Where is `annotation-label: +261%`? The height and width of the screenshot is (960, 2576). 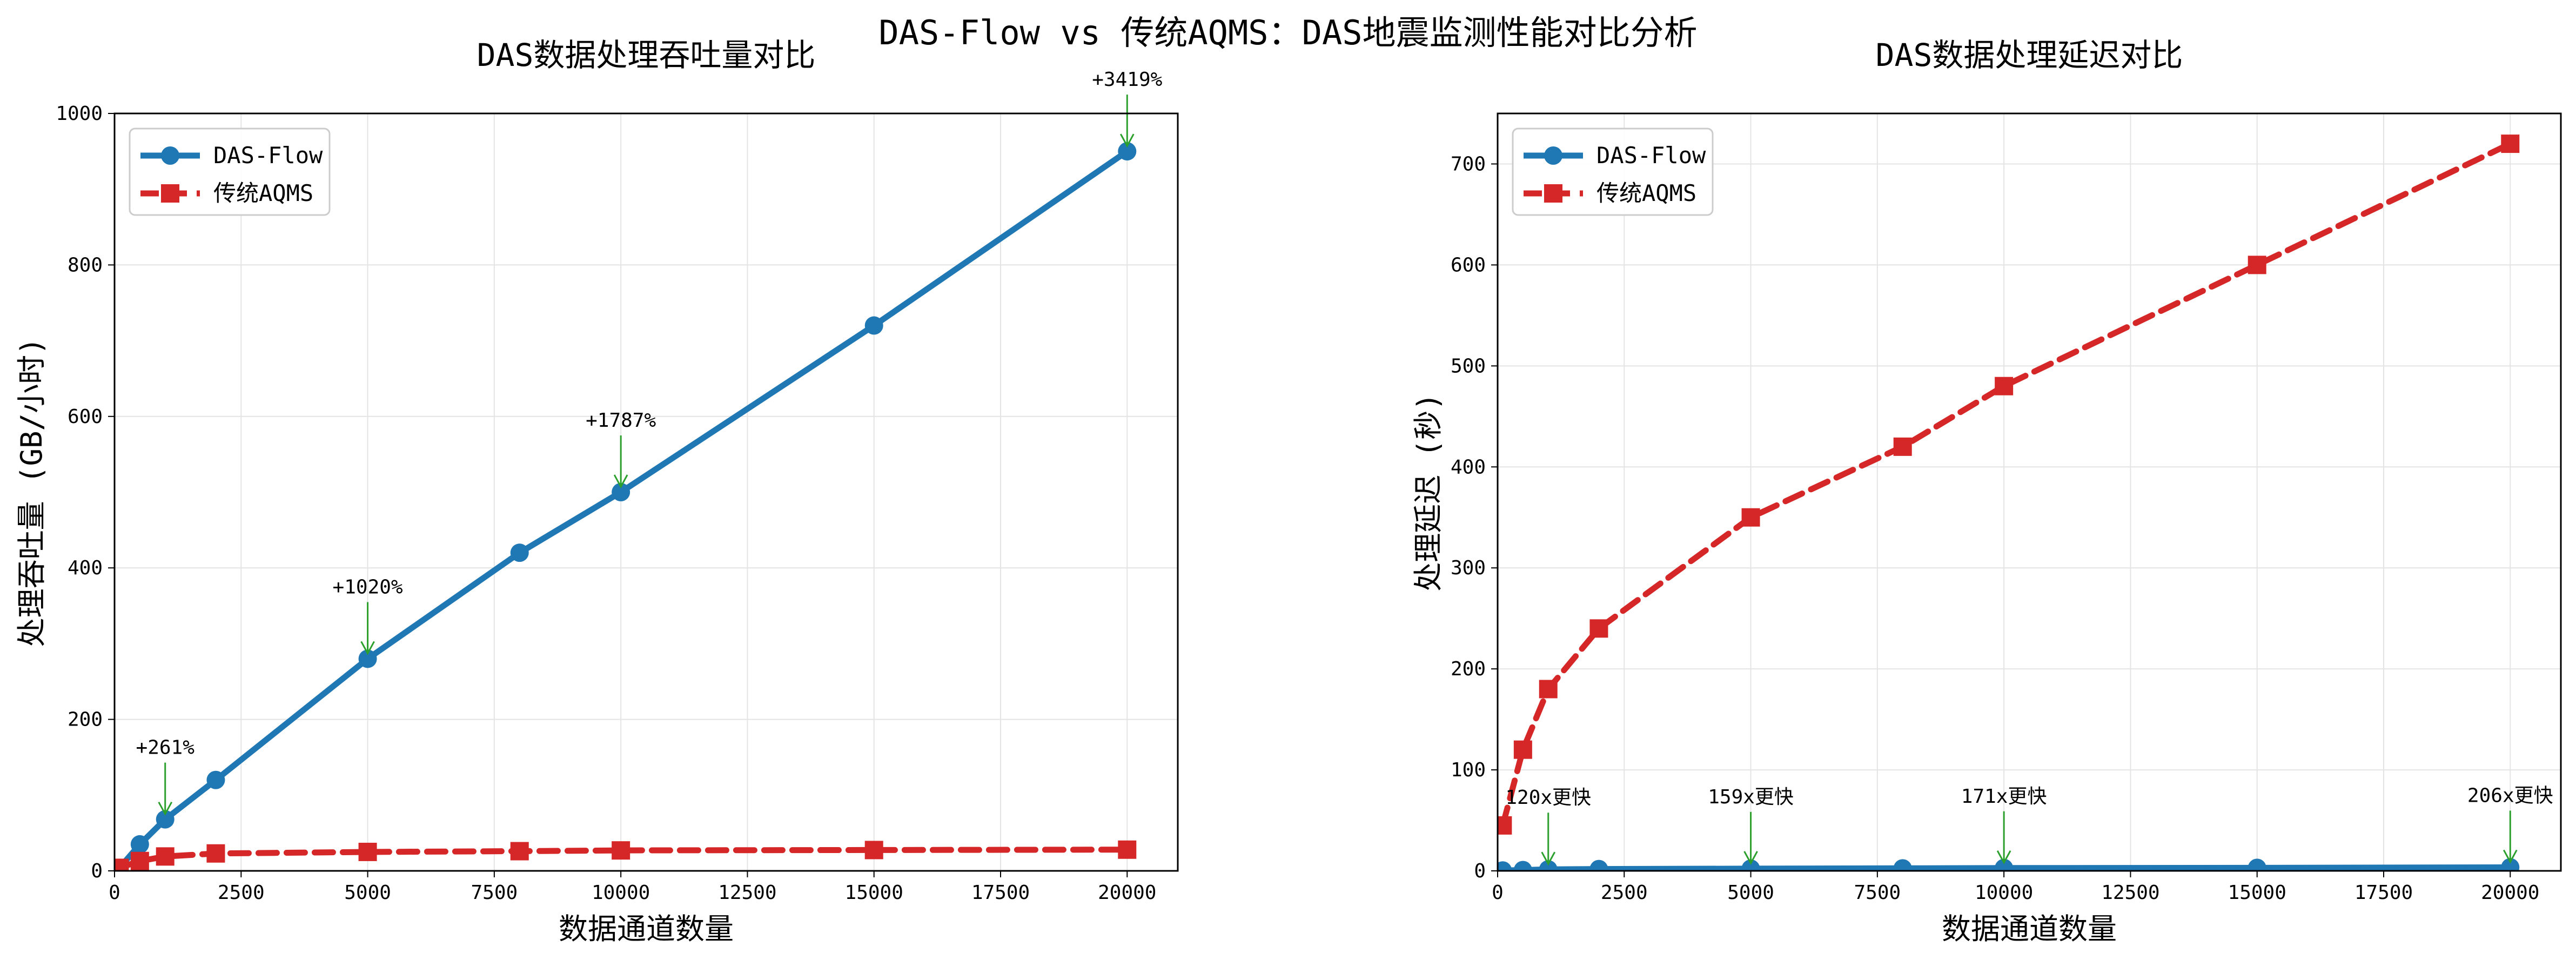
annotation-label: +261% is located at coordinates (165, 748).